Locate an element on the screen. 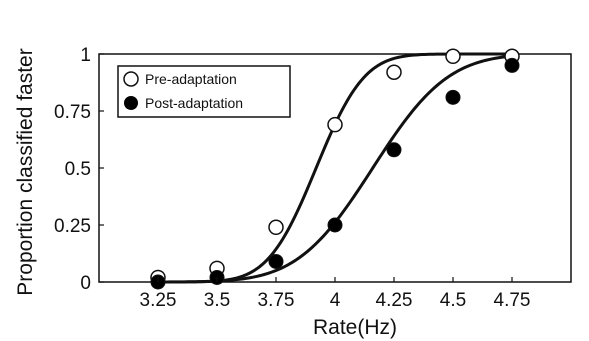 Image resolution: width=589 pixels, height=341 pixels. x-tick-label: 4.25 is located at coordinates (394, 300).